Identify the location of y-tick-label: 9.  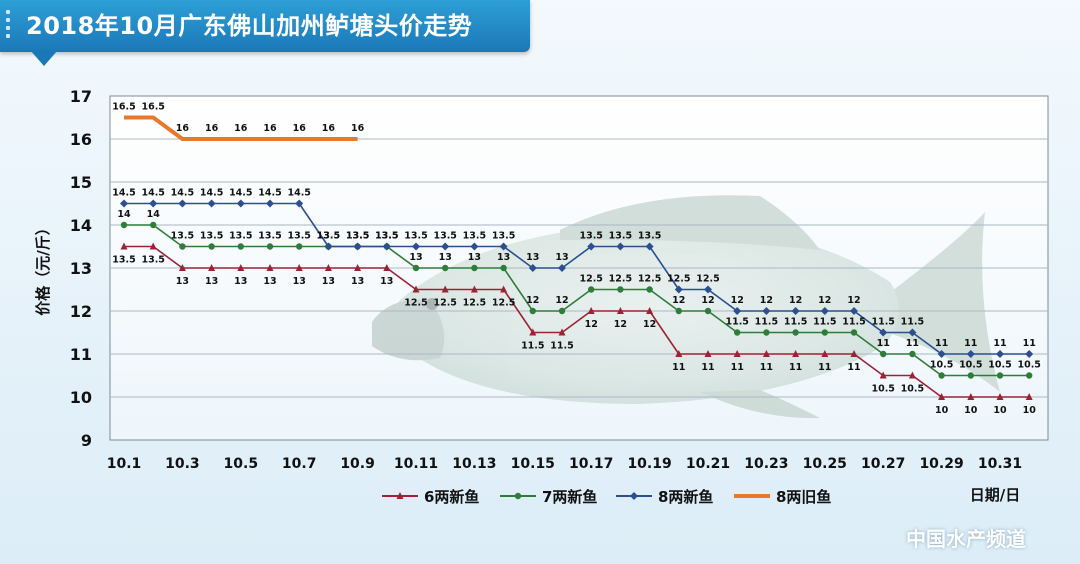
(86, 440).